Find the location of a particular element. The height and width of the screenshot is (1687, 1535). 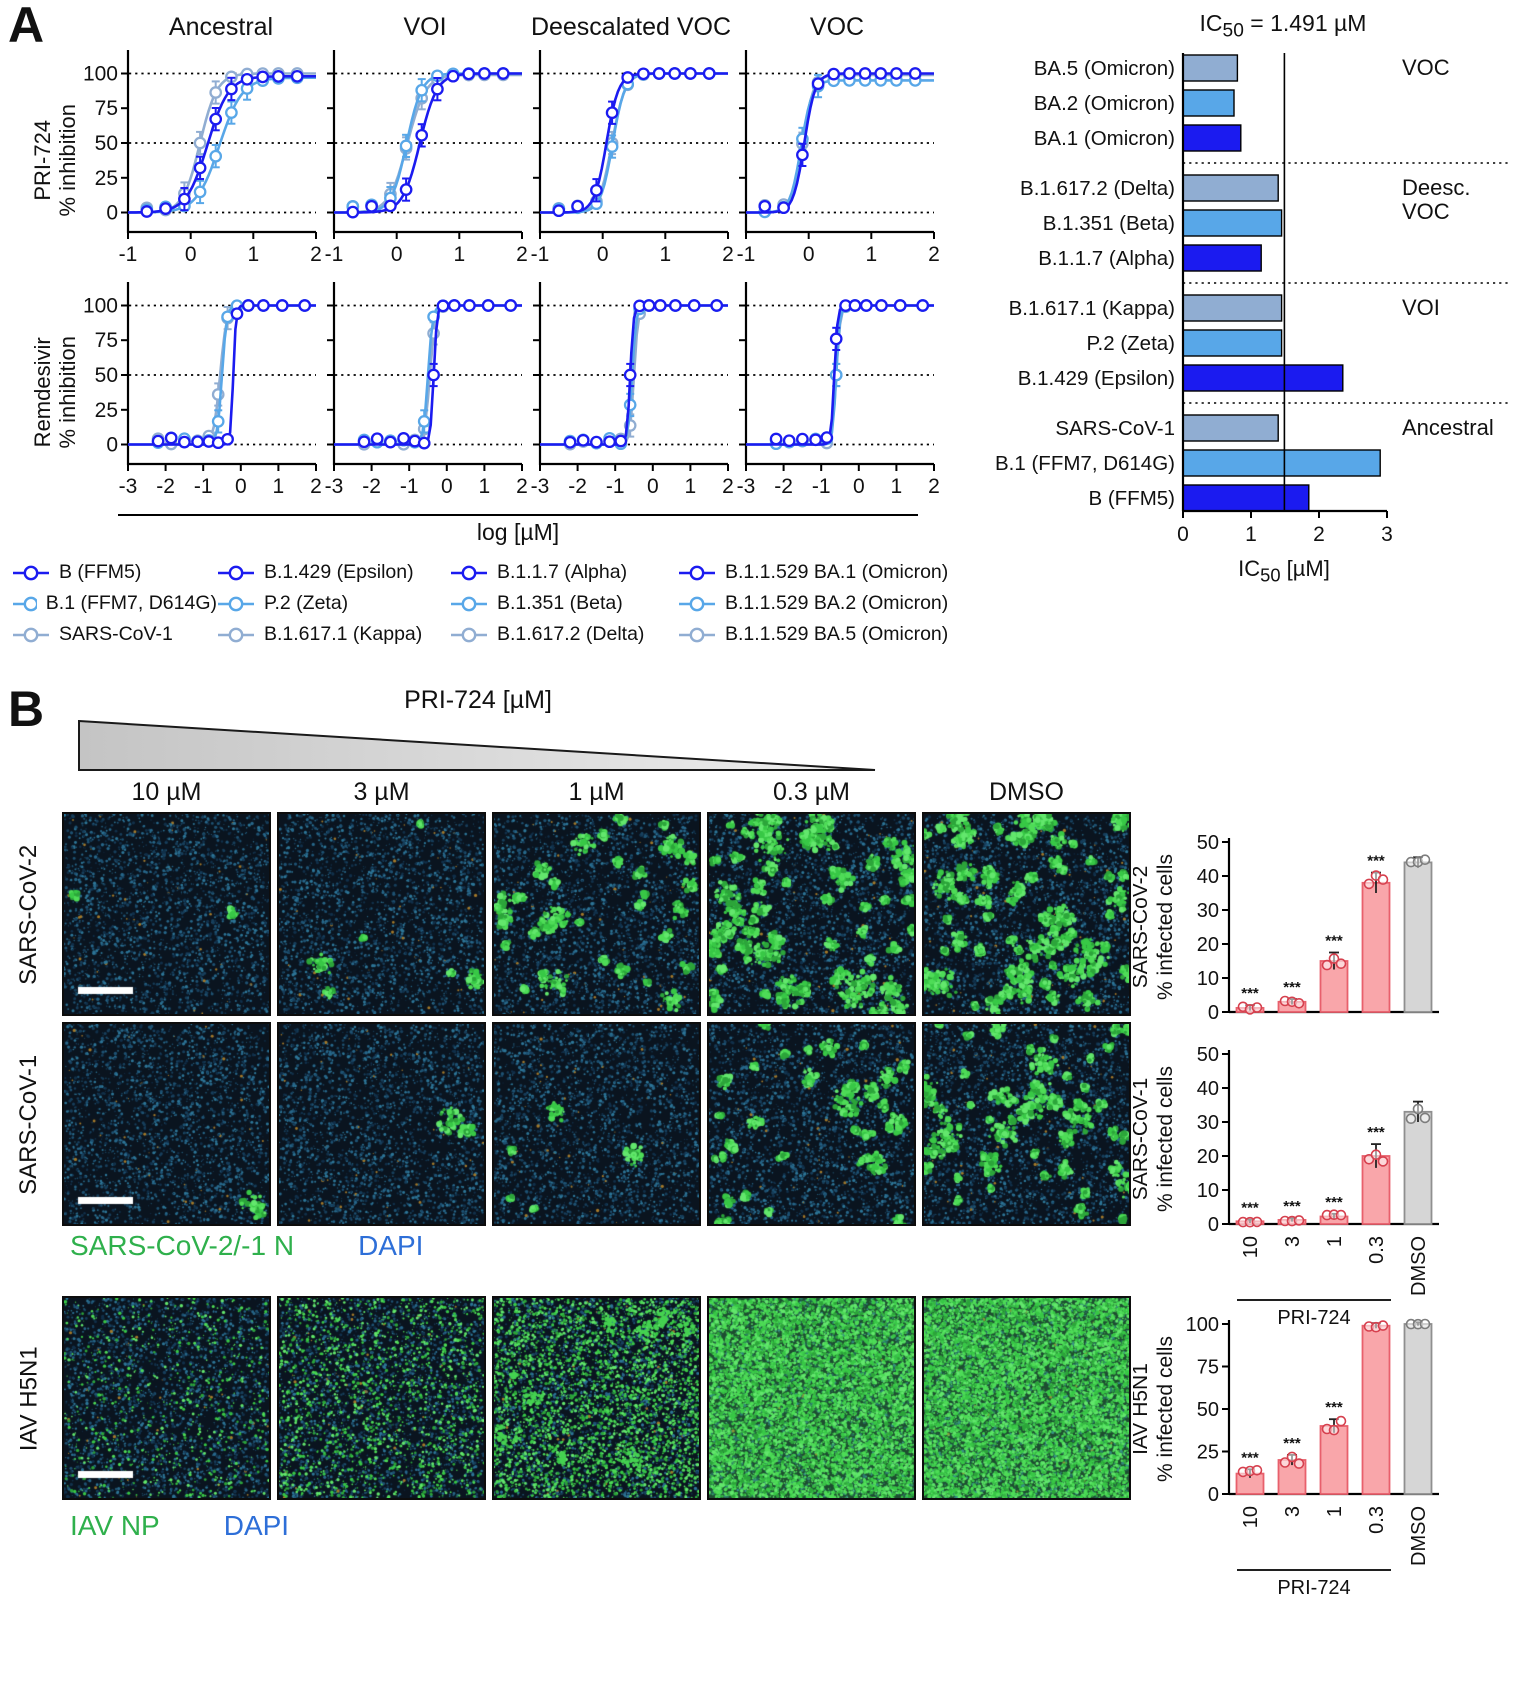

virus-name: SARS-CoV-2 is located at coordinates (29, 914).